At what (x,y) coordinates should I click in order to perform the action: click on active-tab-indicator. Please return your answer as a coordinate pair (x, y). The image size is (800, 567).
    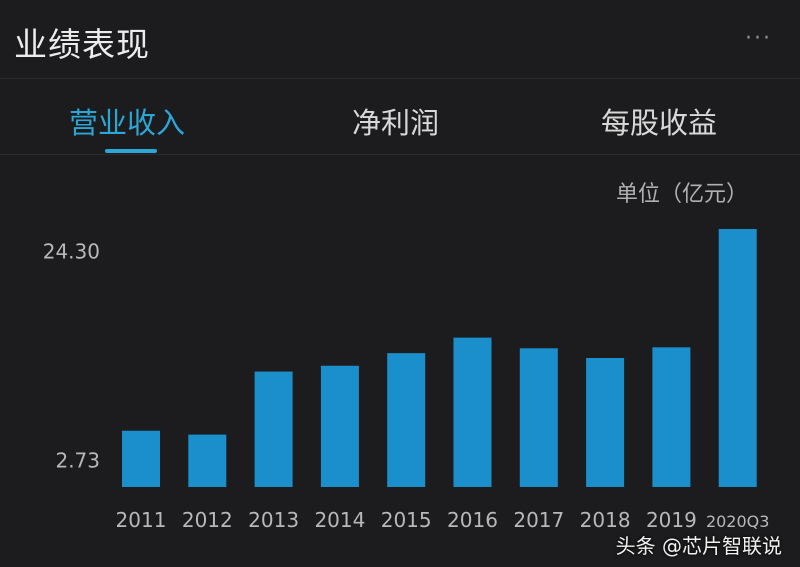
    Looking at the image, I should click on (131, 151).